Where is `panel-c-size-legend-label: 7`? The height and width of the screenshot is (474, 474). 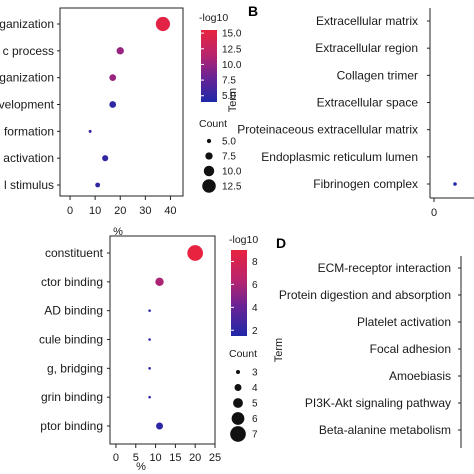
panel-c-size-legend-label: 7 is located at coordinates (255, 435).